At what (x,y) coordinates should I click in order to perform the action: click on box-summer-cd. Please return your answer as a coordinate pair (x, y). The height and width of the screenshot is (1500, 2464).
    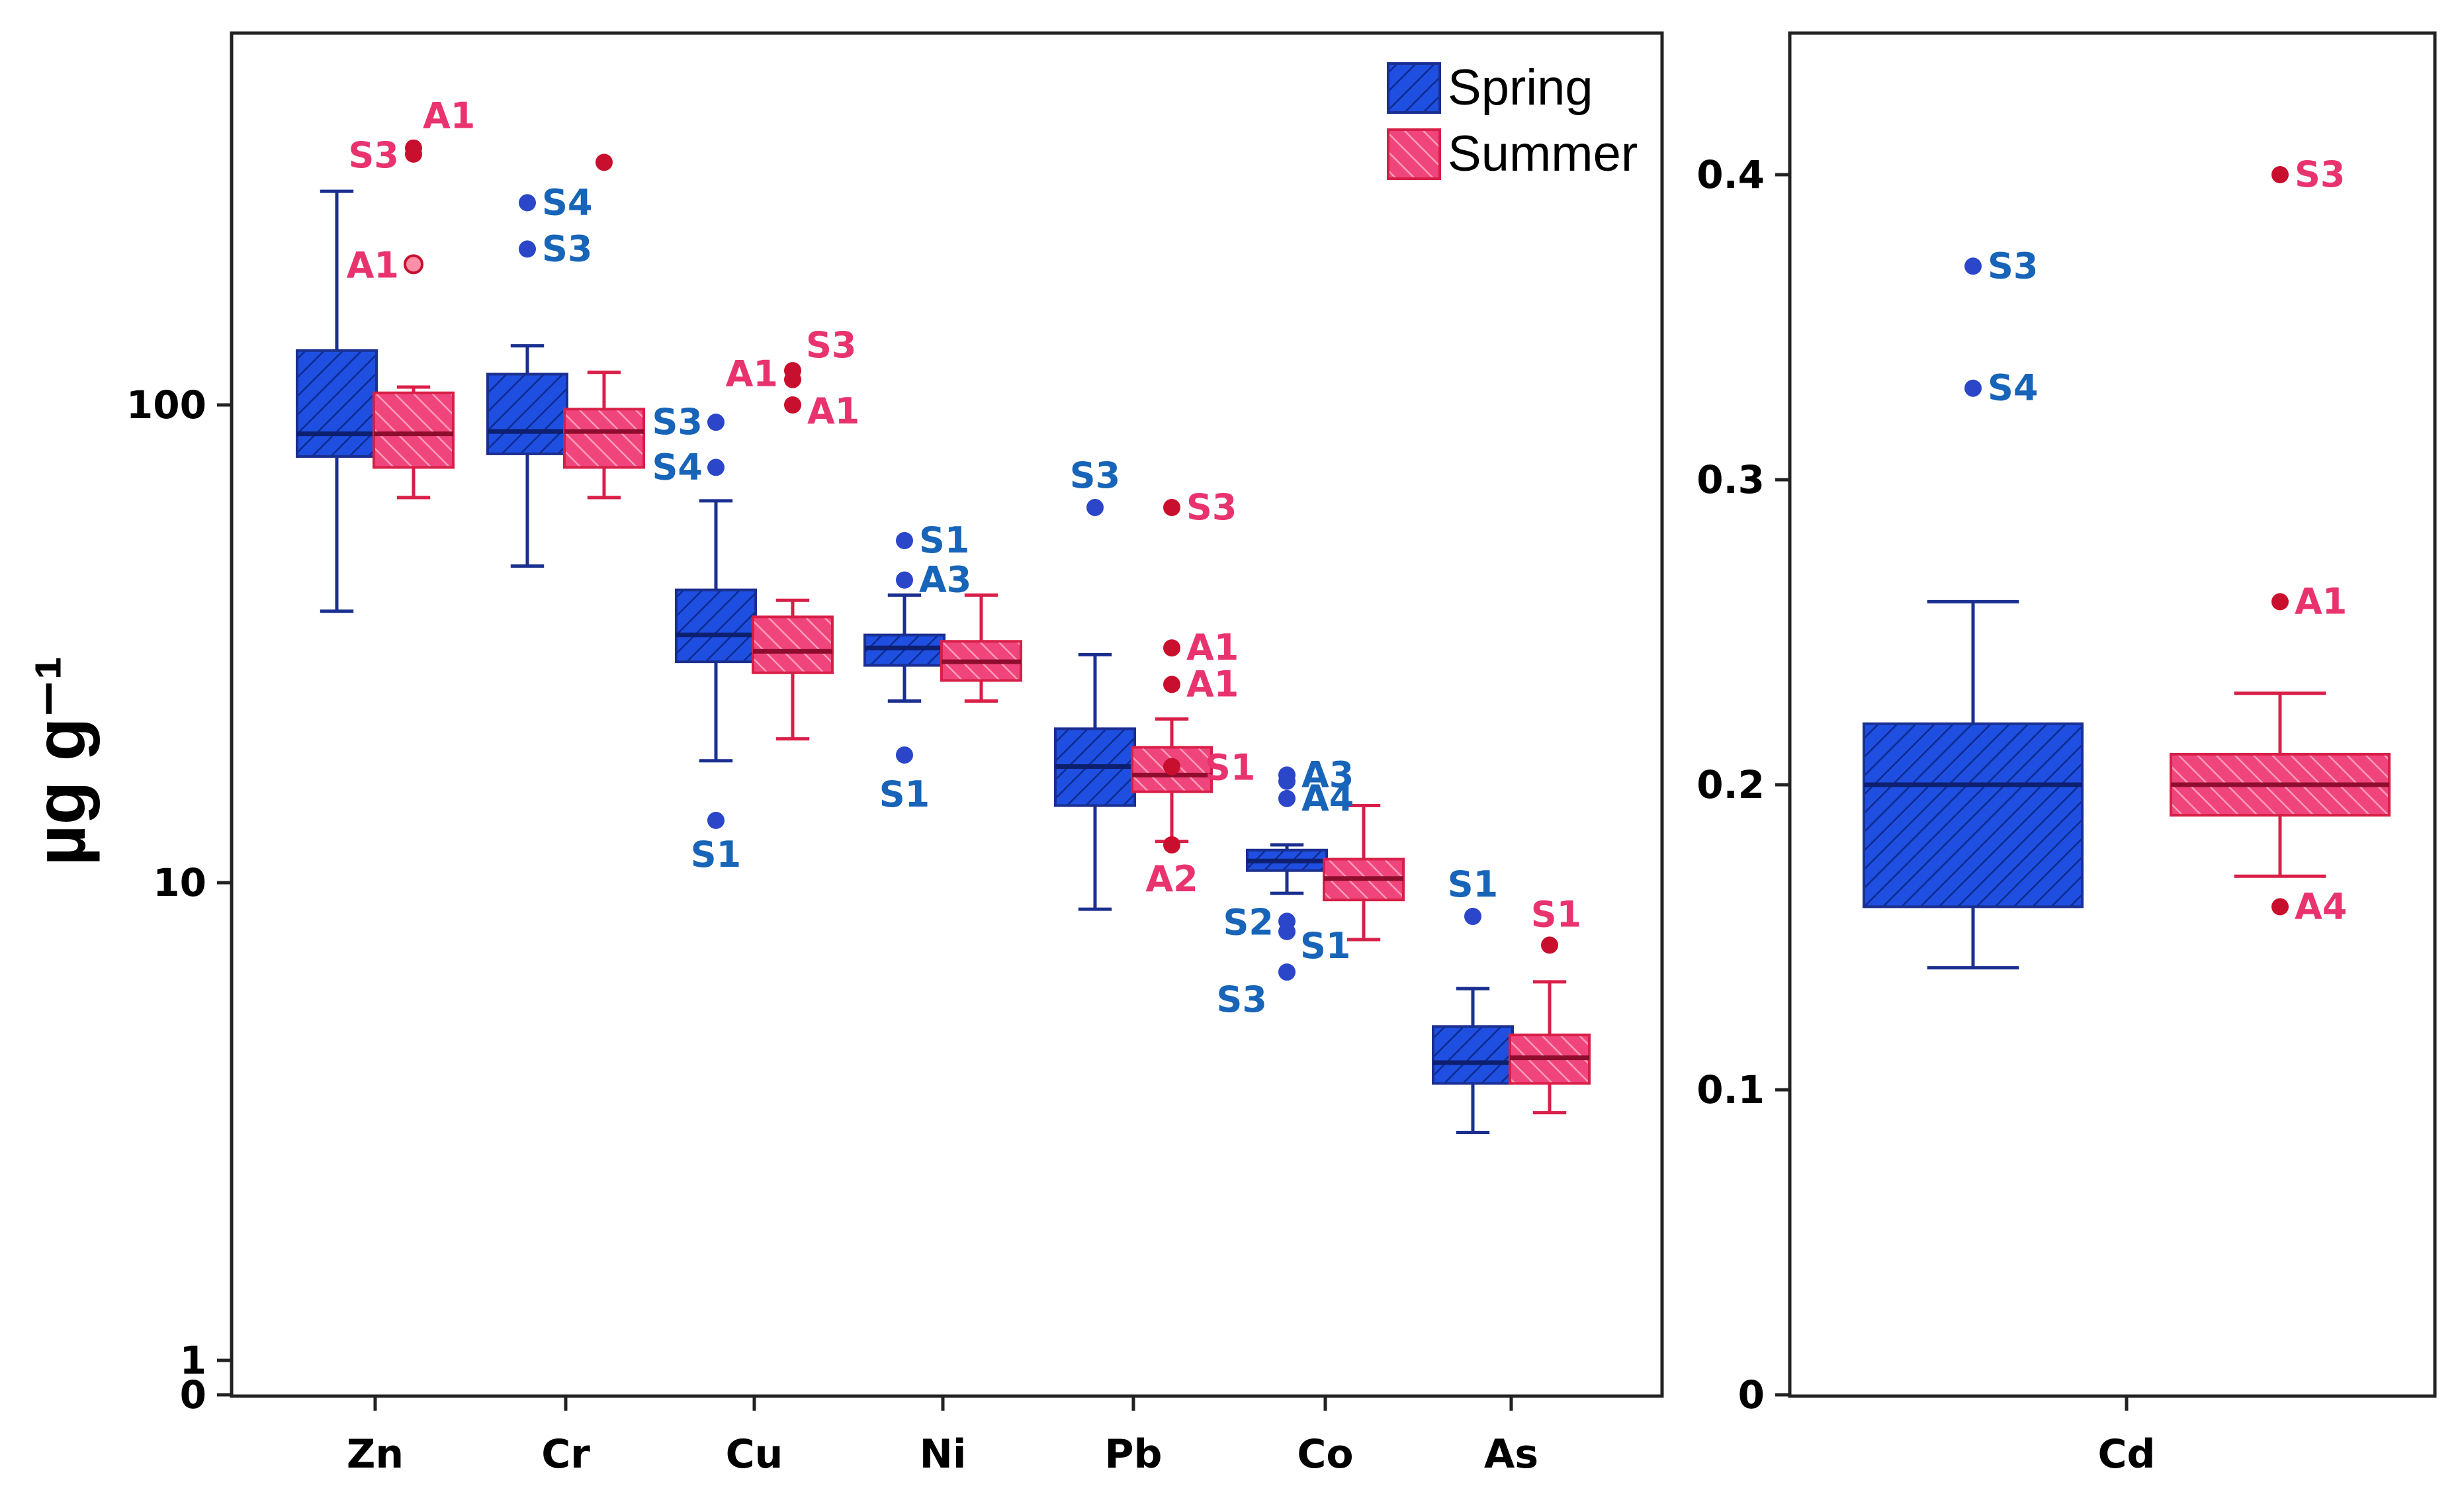
    Looking at the image, I should click on (2280, 784).